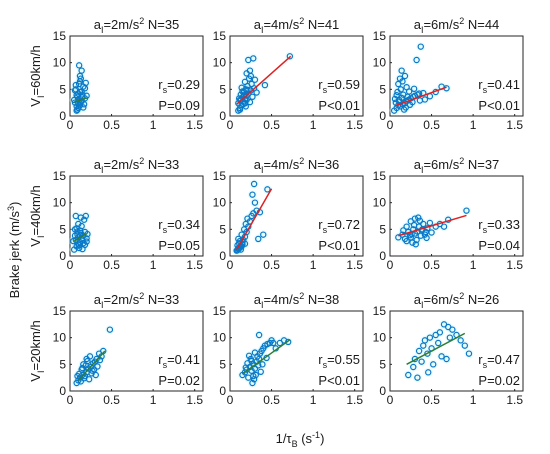 The width and height of the screenshot is (550, 454). I want to click on p-value: P=0.04, so click(499, 245).